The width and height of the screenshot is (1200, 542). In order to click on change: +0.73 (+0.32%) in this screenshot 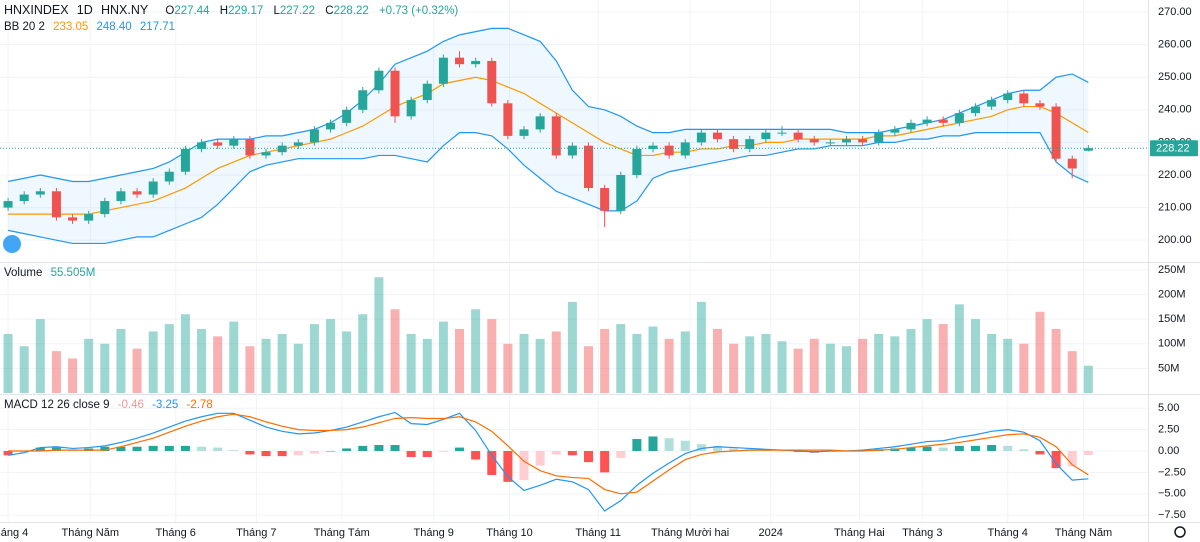, I will do `click(418, 11)`.